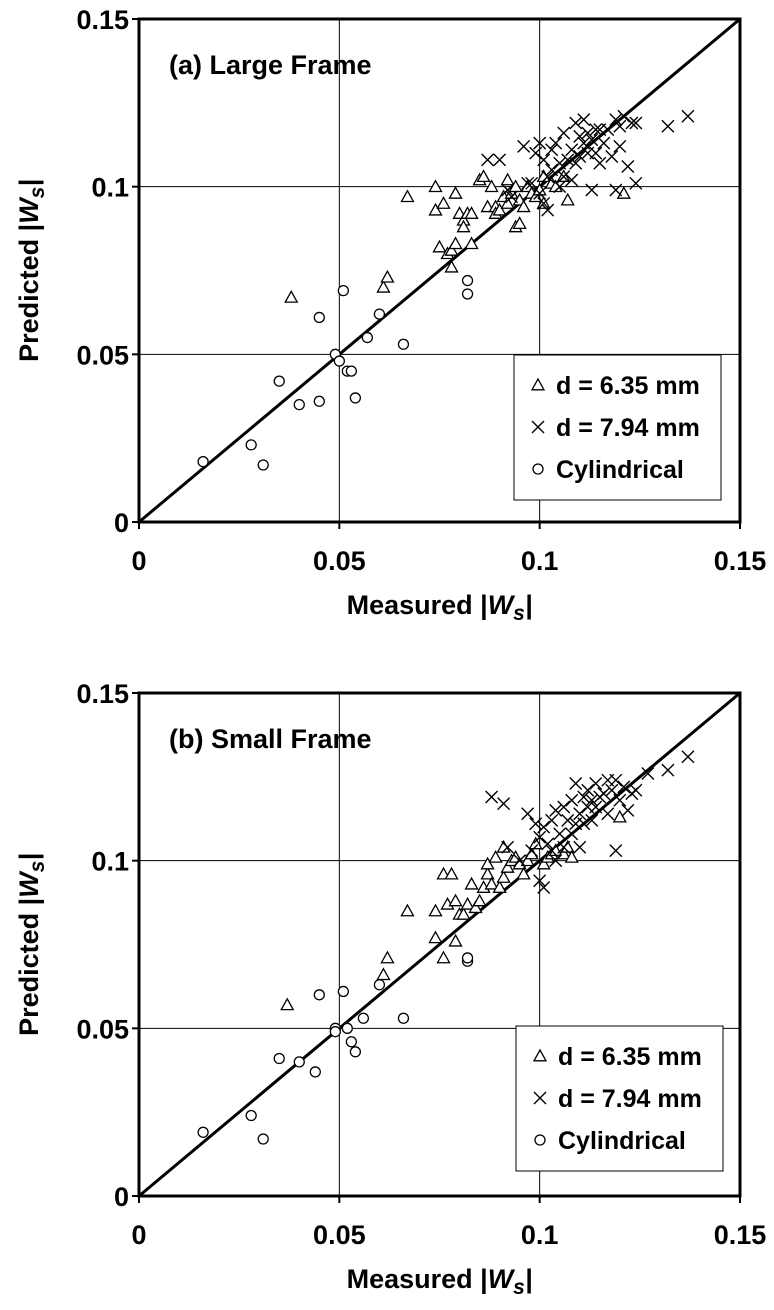 The width and height of the screenshot is (774, 1310). What do you see at coordinates (519, 613) in the screenshot?
I see `x-axis-label-sub: s` at bounding box center [519, 613].